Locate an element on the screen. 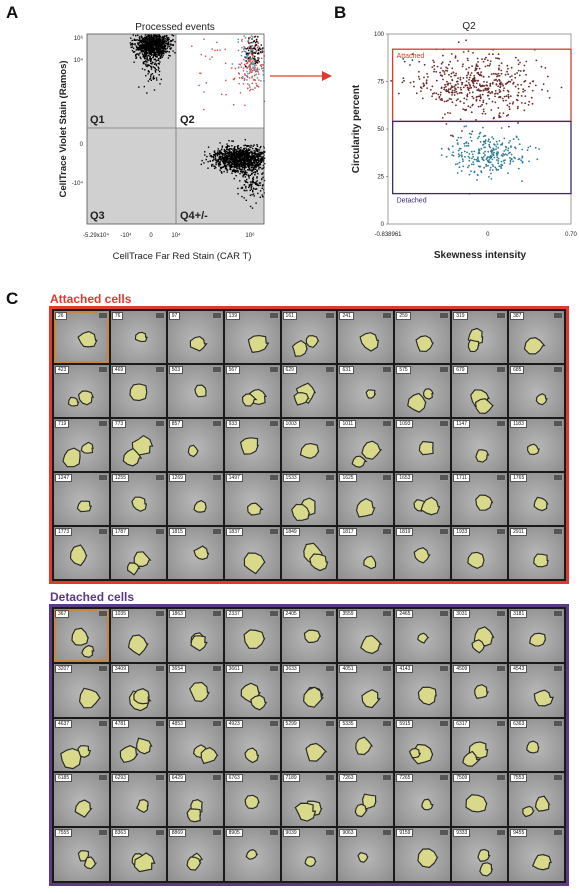 The height and width of the screenshot is (894, 579). detached-cell-image: 7555 is located at coordinates (81, 854).